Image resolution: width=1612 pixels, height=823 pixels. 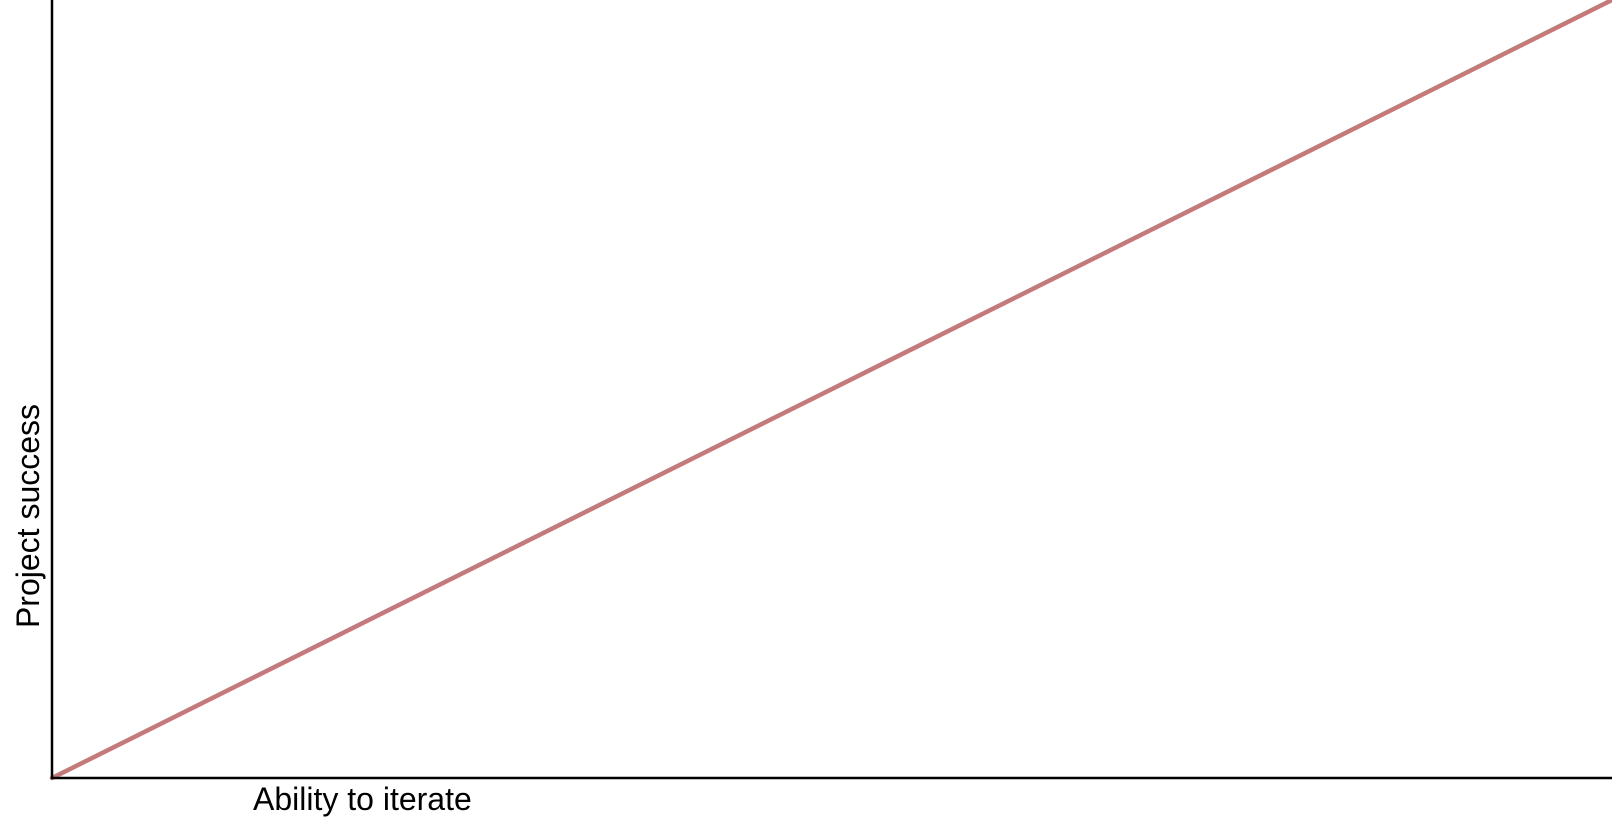 I want to click on x-axis-label: Ability to iterate, so click(x=362, y=799).